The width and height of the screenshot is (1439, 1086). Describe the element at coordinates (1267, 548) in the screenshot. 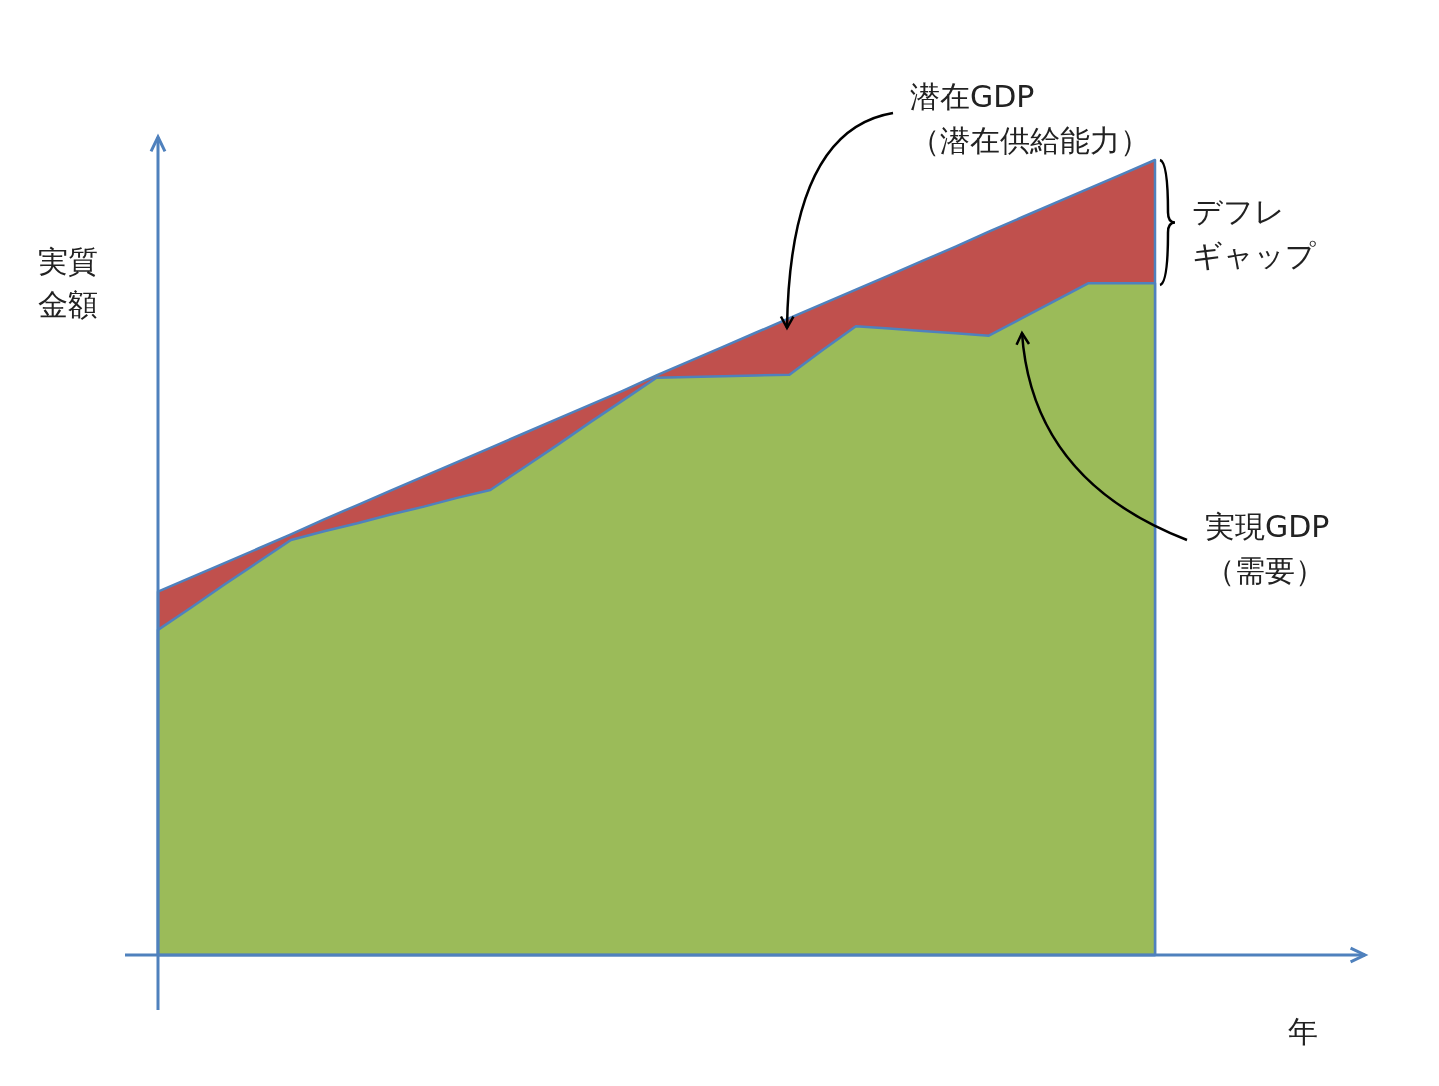

I see `text: 実現GDP（需要）` at that location.